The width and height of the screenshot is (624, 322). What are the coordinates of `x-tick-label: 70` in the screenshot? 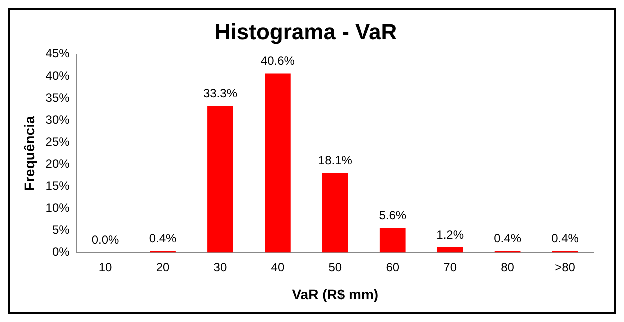 It's located at (451, 267).